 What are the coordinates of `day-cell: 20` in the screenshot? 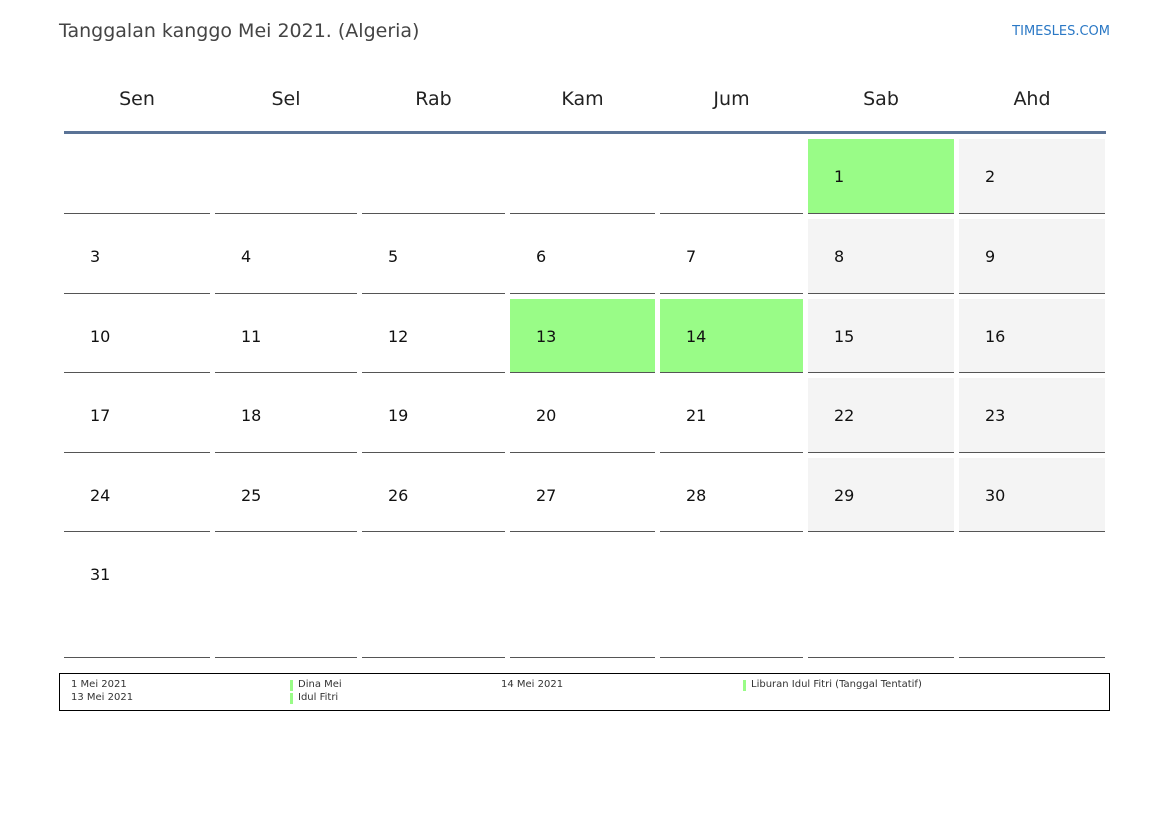 It's located at (582, 415).